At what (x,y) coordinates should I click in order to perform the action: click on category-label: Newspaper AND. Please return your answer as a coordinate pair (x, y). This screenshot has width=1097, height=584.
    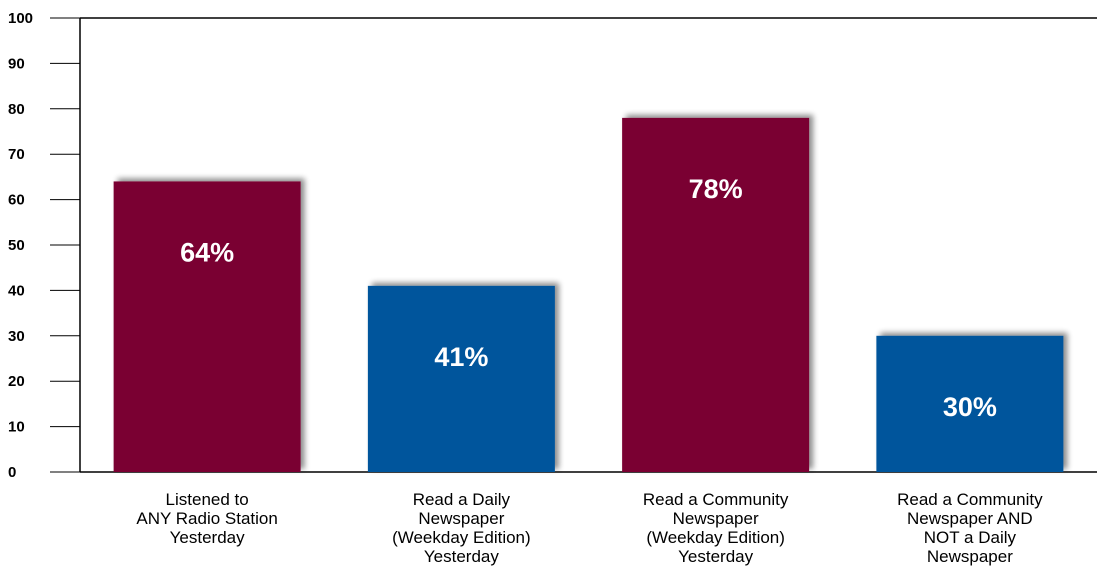
    Looking at the image, I should click on (970, 518).